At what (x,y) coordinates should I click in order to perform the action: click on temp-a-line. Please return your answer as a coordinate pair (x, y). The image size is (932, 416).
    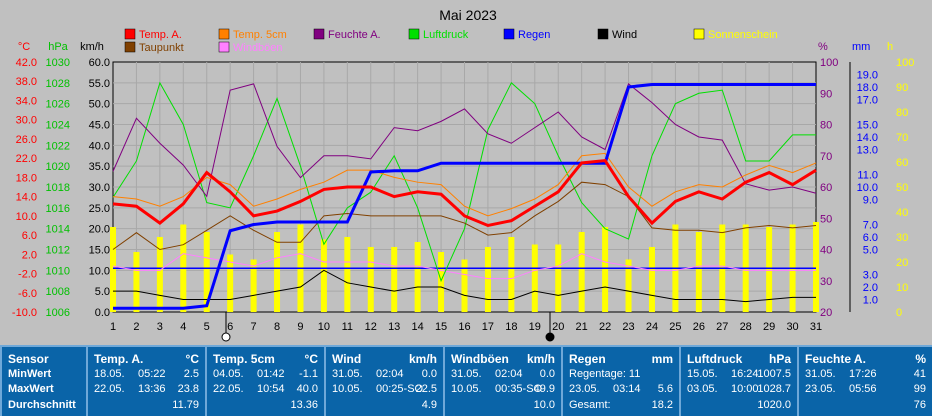
    Looking at the image, I should click on (464, 193).